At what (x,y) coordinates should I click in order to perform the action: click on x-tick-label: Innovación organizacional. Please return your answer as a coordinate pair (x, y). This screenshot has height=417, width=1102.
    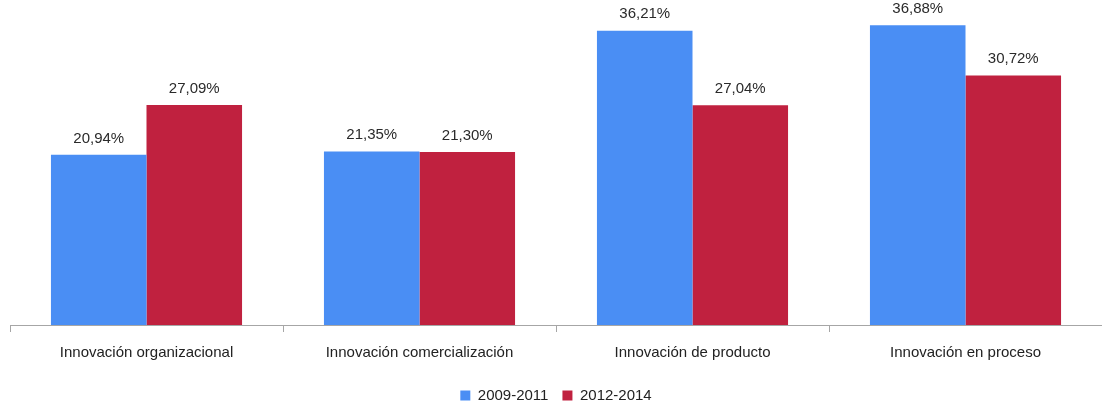
    Looking at the image, I should click on (146, 352).